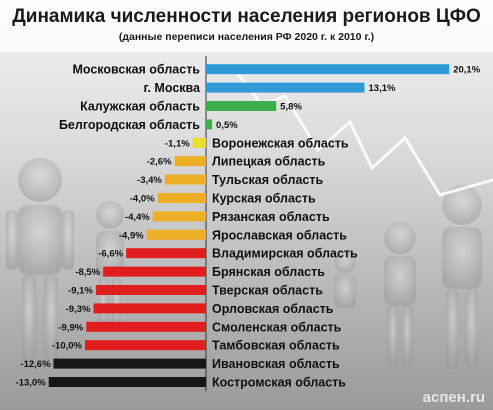  What do you see at coordinates (131, 235) in the screenshot?
I see `data-label: -4,9%` at bounding box center [131, 235].